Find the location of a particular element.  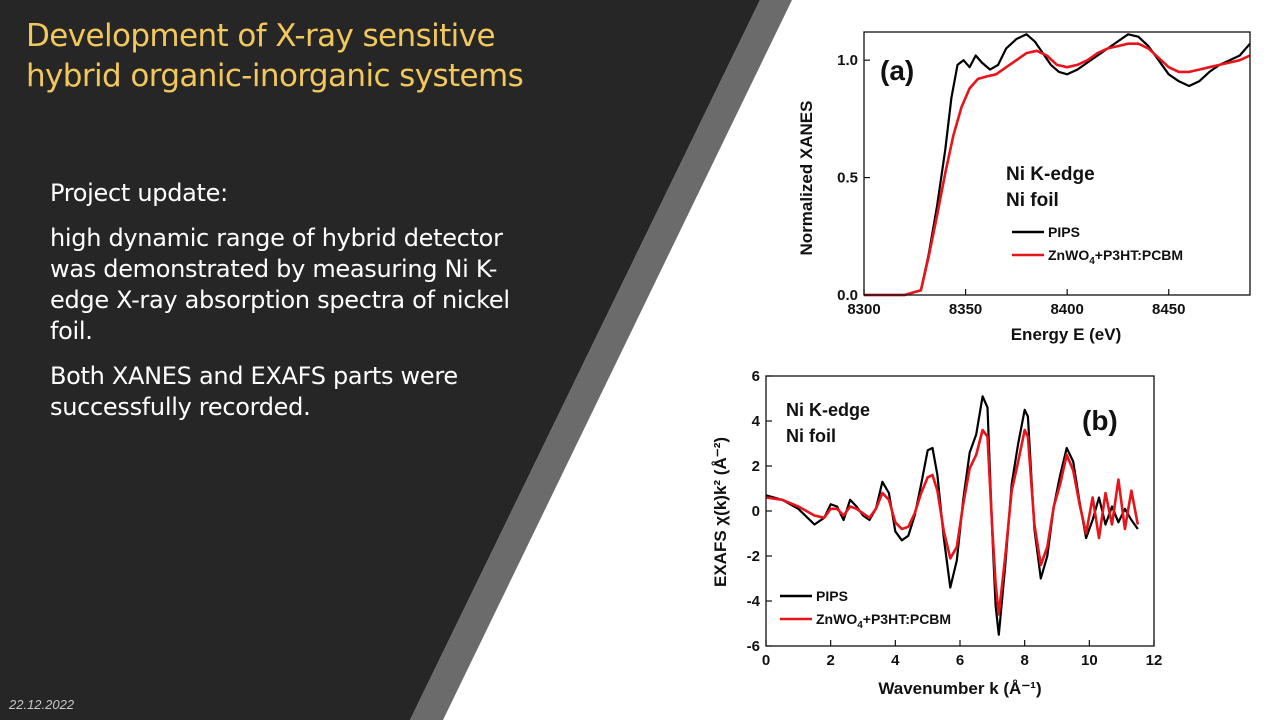

exafs-x-tick-label: 6 is located at coordinates (960, 660).